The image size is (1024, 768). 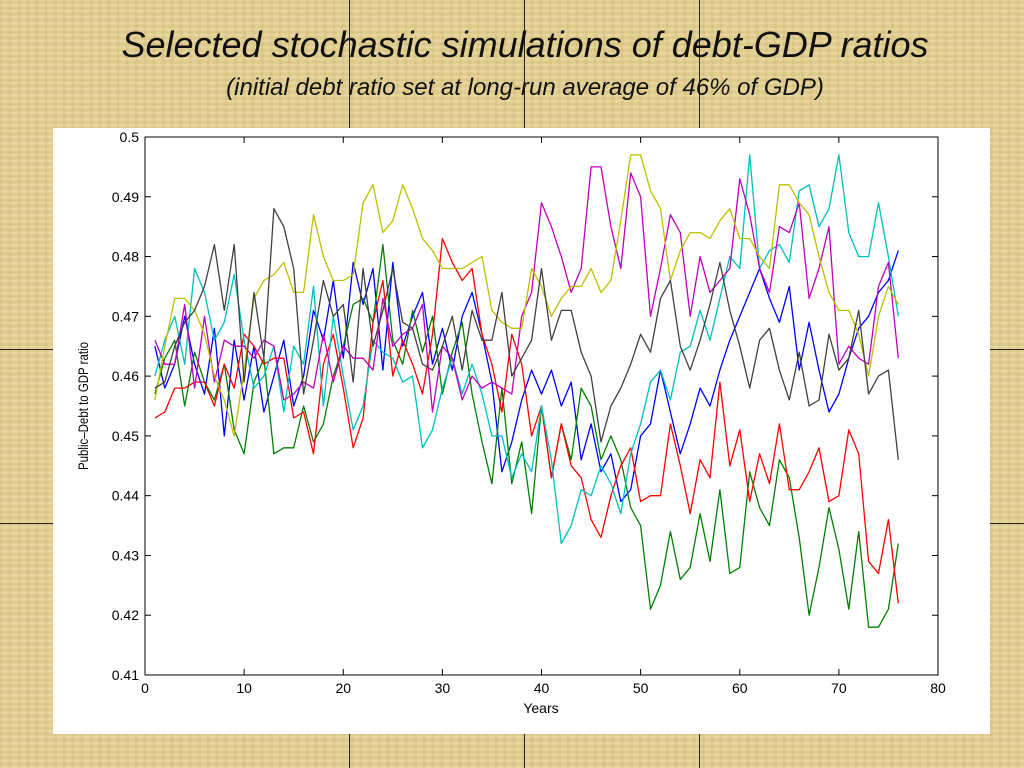 What do you see at coordinates (145, 688) in the screenshot?
I see `x-tick-label: 0` at bounding box center [145, 688].